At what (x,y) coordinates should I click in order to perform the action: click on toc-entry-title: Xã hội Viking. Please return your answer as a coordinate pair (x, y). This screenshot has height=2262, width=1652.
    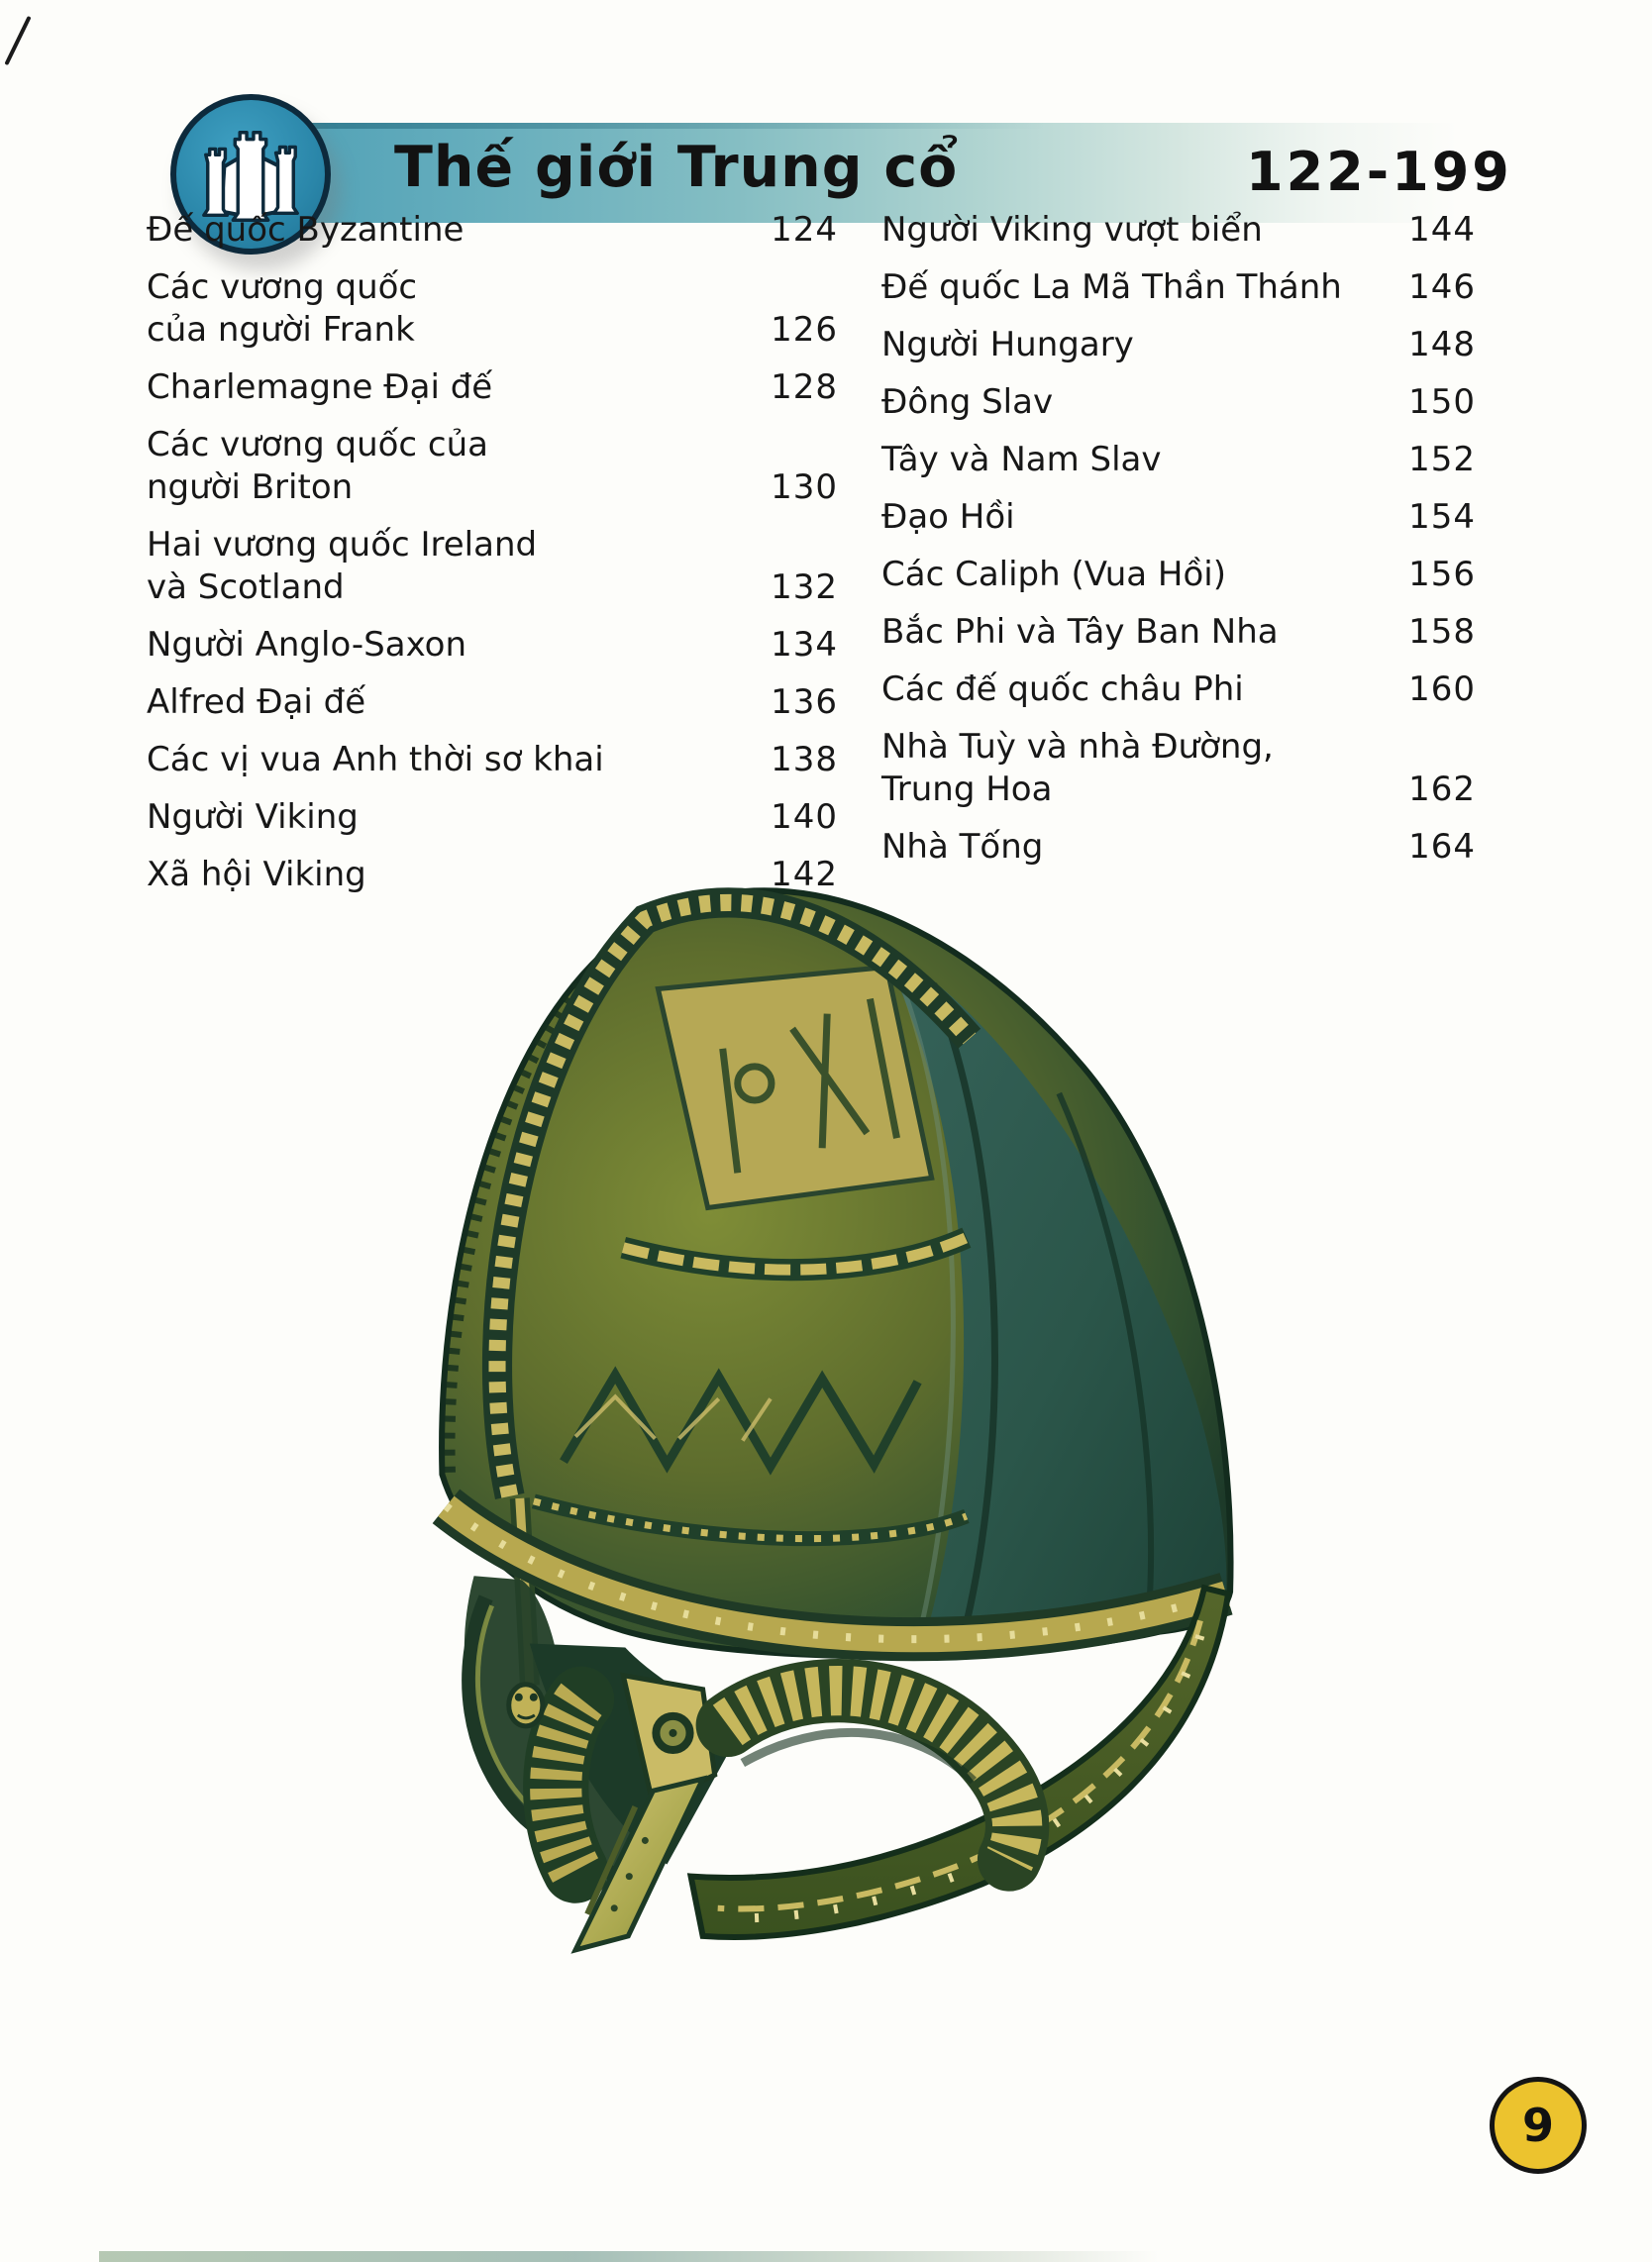
    Looking at the image, I should click on (256, 875).